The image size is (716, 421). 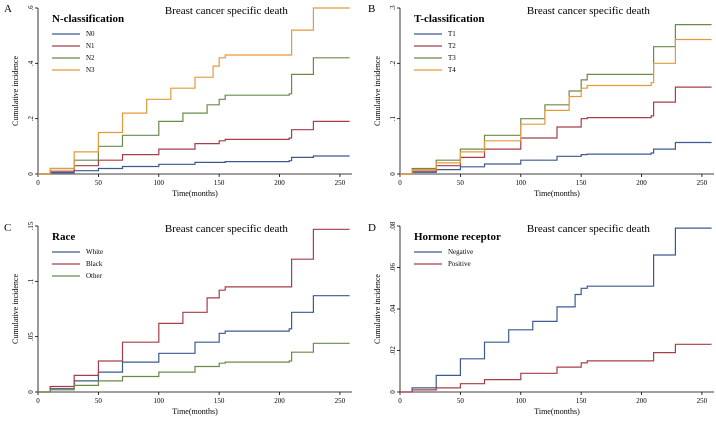 What do you see at coordinates (90, 58) in the screenshot?
I see `legend-label: N2` at bounding box center [90, 58].